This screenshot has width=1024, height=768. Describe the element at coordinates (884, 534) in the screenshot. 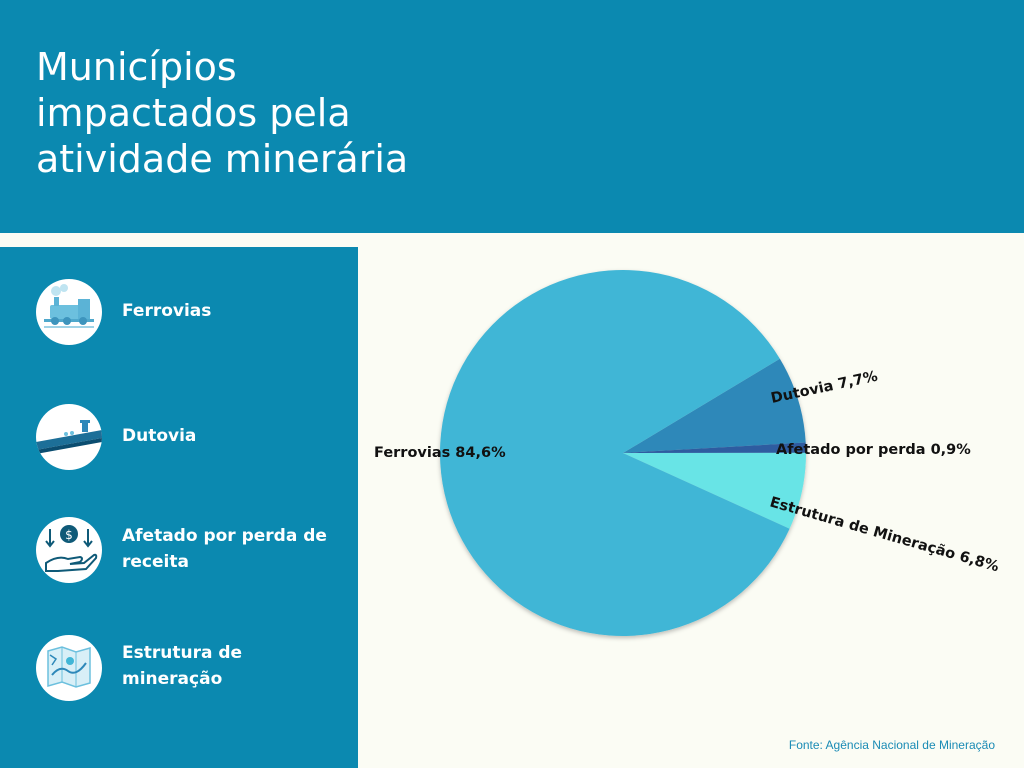

I see `pie-label-estrutura-de-minera-o: Estrutura de Mineração 6,8%` at that location.